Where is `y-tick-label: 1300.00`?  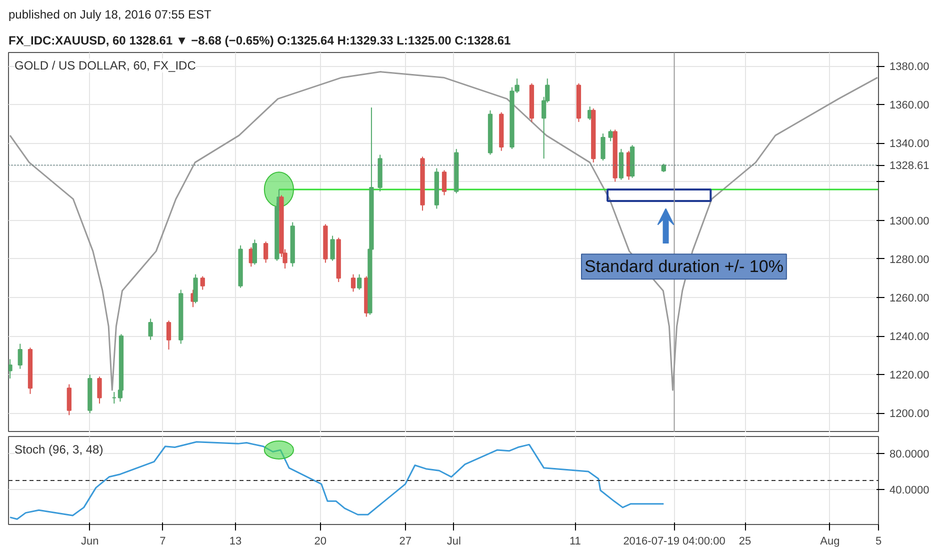 y-tick-label: 1300.00 is located at coordinates (910, 221).